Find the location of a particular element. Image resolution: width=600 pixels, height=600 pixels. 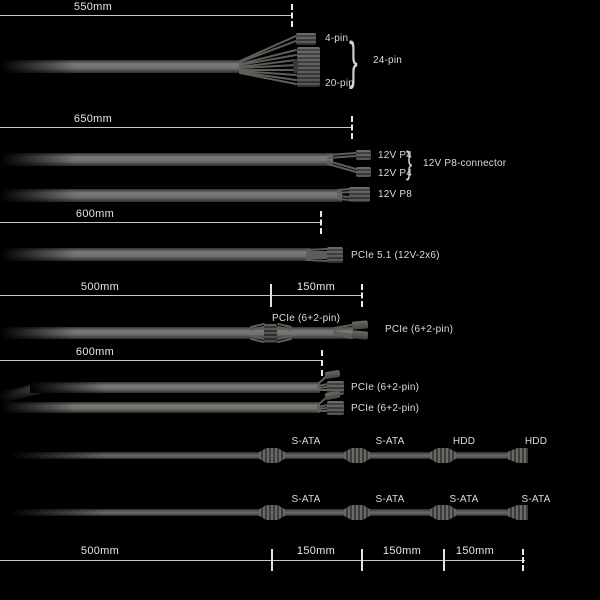

pcie-dual-top-2pin-plug is located at coordinates (332, 374).